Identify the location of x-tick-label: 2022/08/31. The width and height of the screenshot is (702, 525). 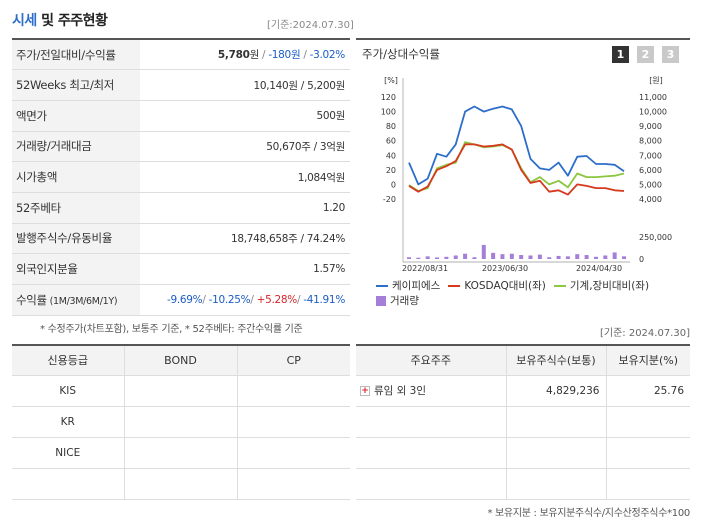
(425, 268).